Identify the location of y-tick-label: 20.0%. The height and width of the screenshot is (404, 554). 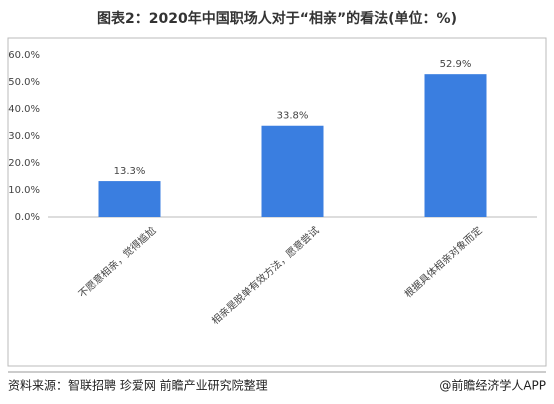
(24, 163).